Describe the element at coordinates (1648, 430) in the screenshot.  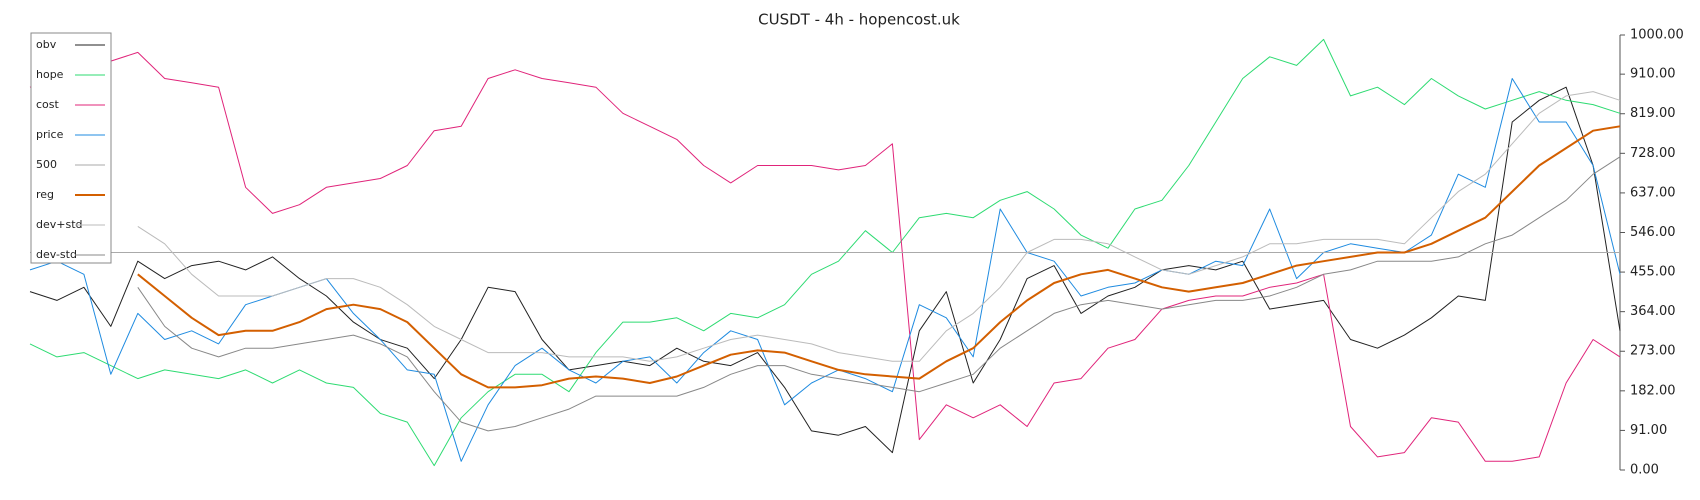
I see `y-tick-label: 91.00` at that location.